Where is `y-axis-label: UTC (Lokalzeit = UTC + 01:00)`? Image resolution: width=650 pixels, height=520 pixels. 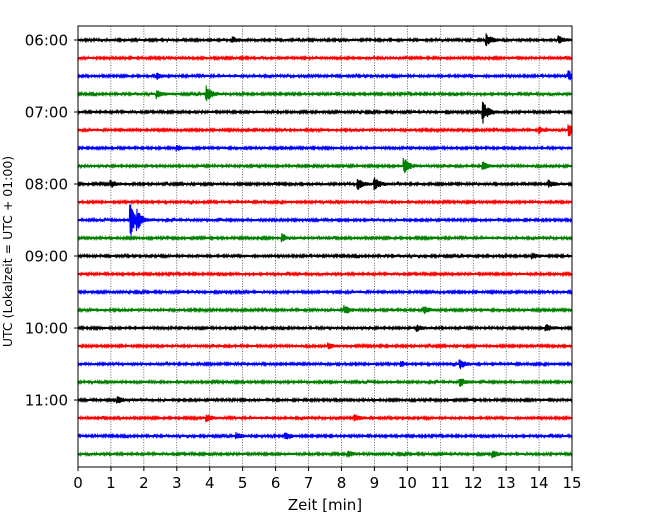 y-axis-label: UTC (Lokalzeit = UTC + 01:00) is located at coordinates (7, 251).